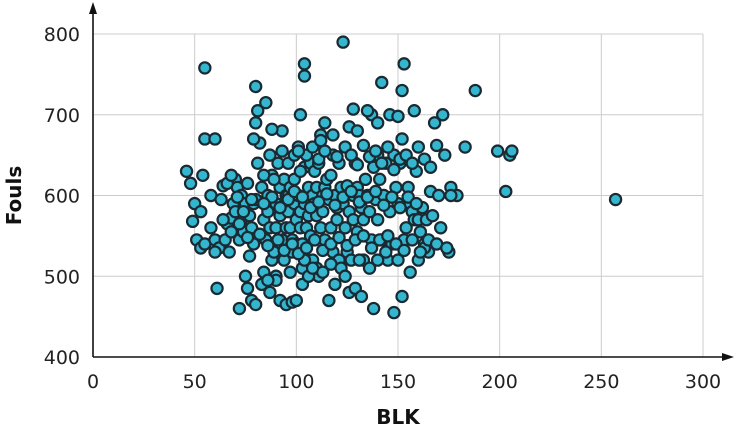  I want to click on y-axis-label: Fouls, so click(14, 196).